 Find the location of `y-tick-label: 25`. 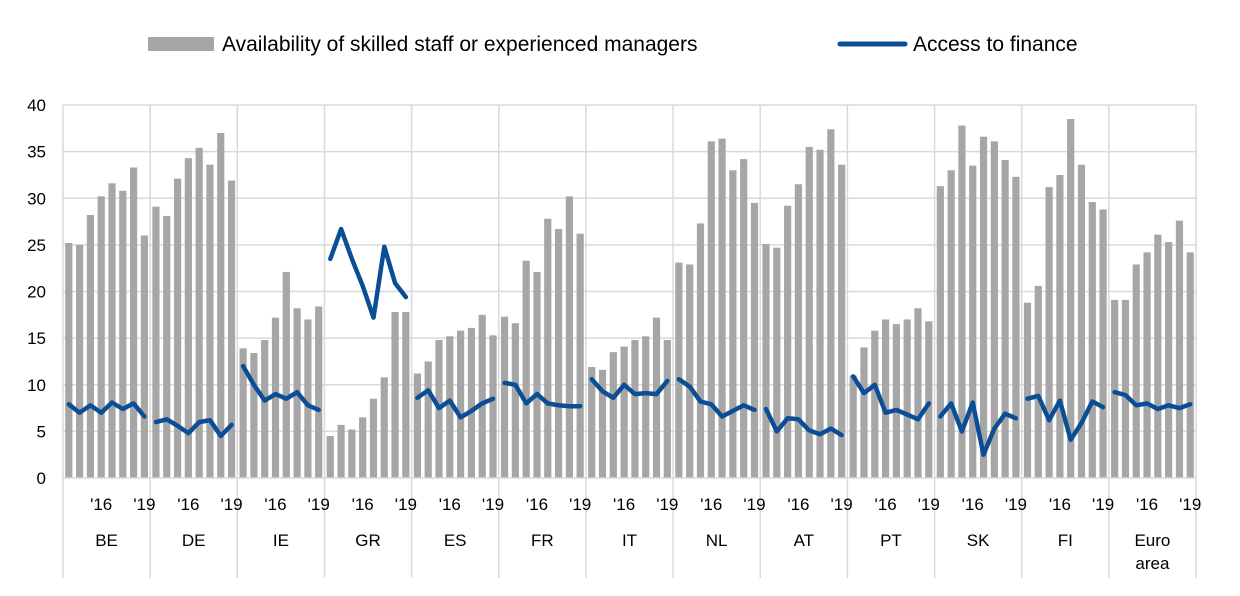

y-tick-label: 25 is located at coordinates (36, 245).